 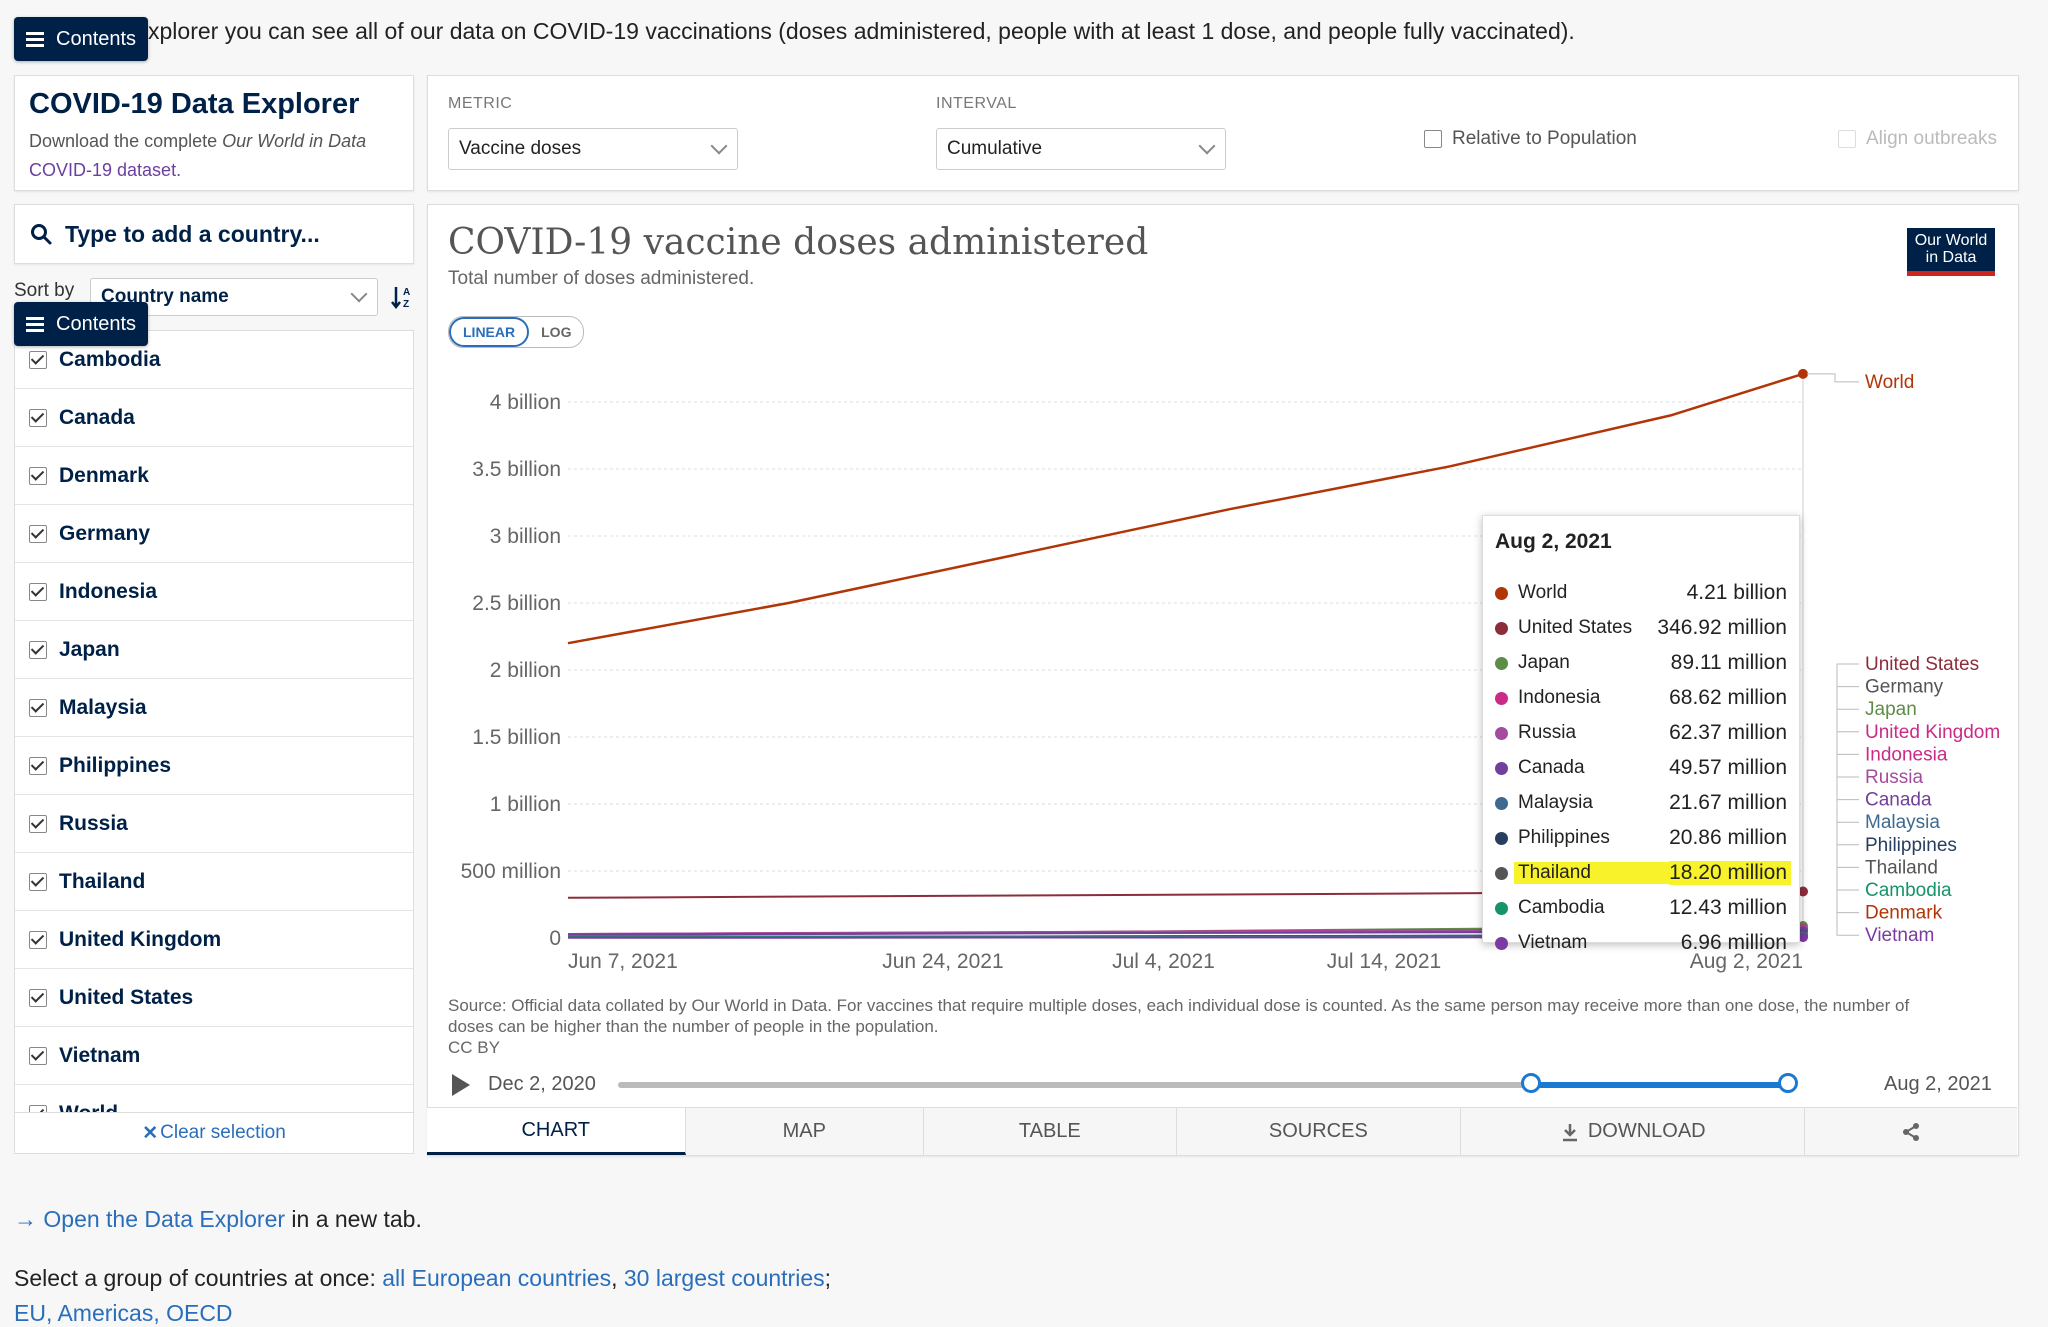 I want to click on country-item: Malaysia, so click(x=214, y=708).